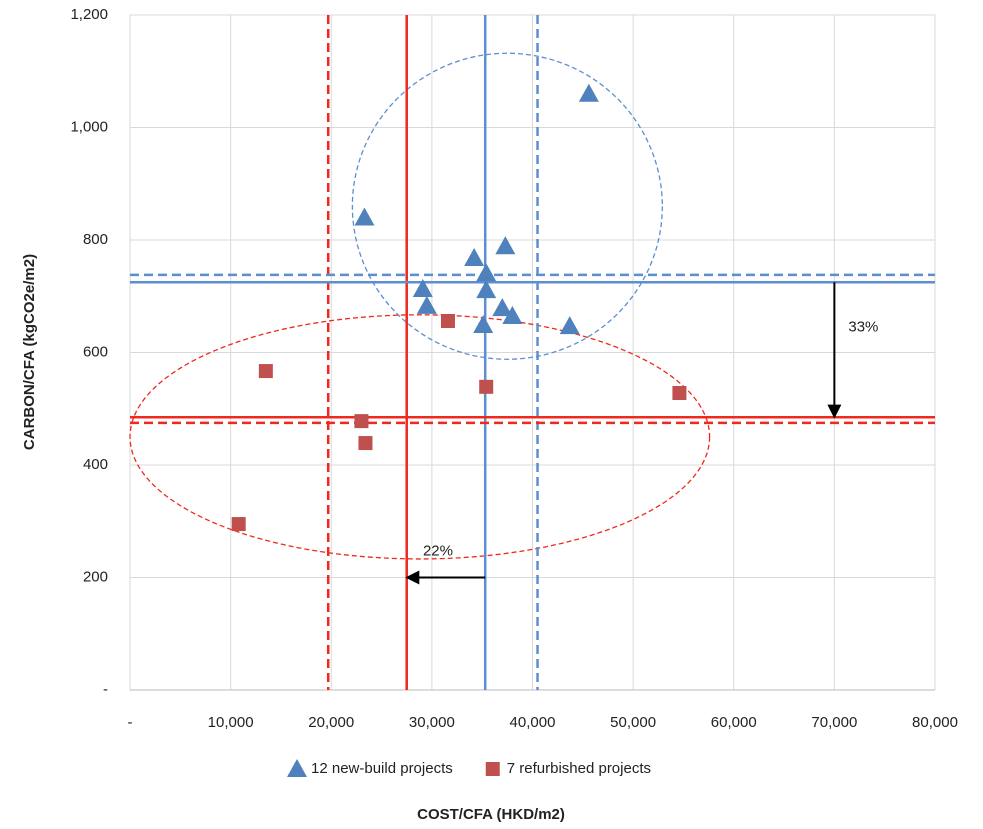 Image resolution: width=983 pixels, height=829 pixels. I want to click on x-tick-label: 10,000, so click(231, 722).